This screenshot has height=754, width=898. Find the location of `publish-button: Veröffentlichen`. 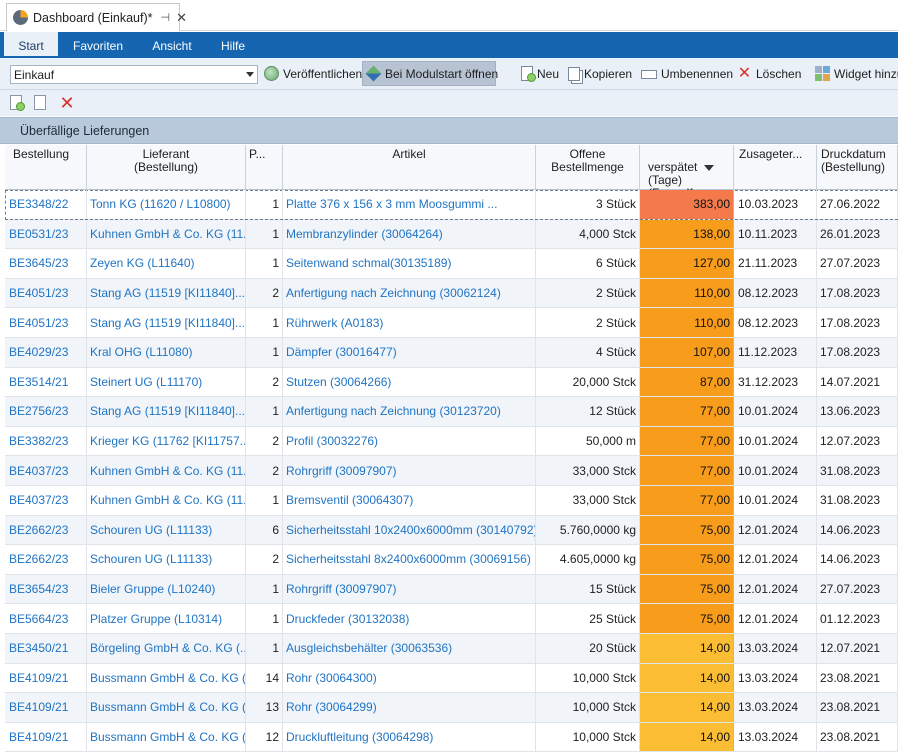

publish-button: Veröffentlichen is located at coordinates (313, 73).